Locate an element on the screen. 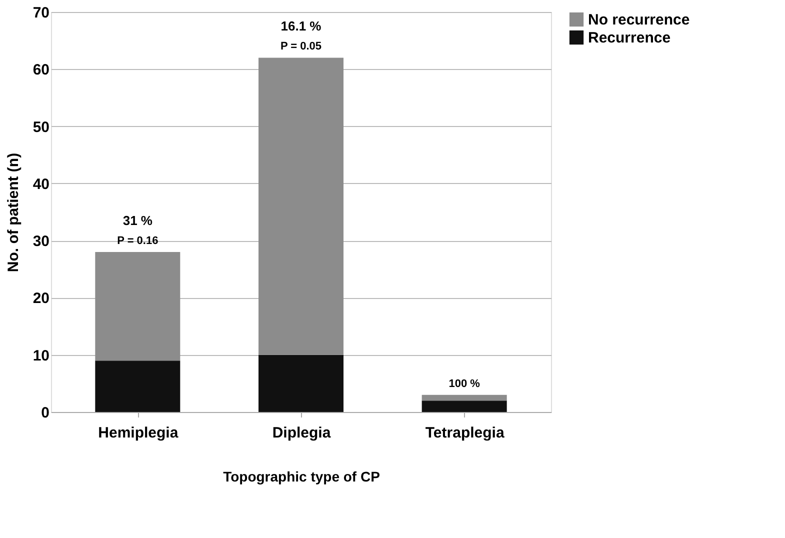 The width and height of the screenshot is (785, 538). legend-label: Recurrence is located at coordinates (629, 38).